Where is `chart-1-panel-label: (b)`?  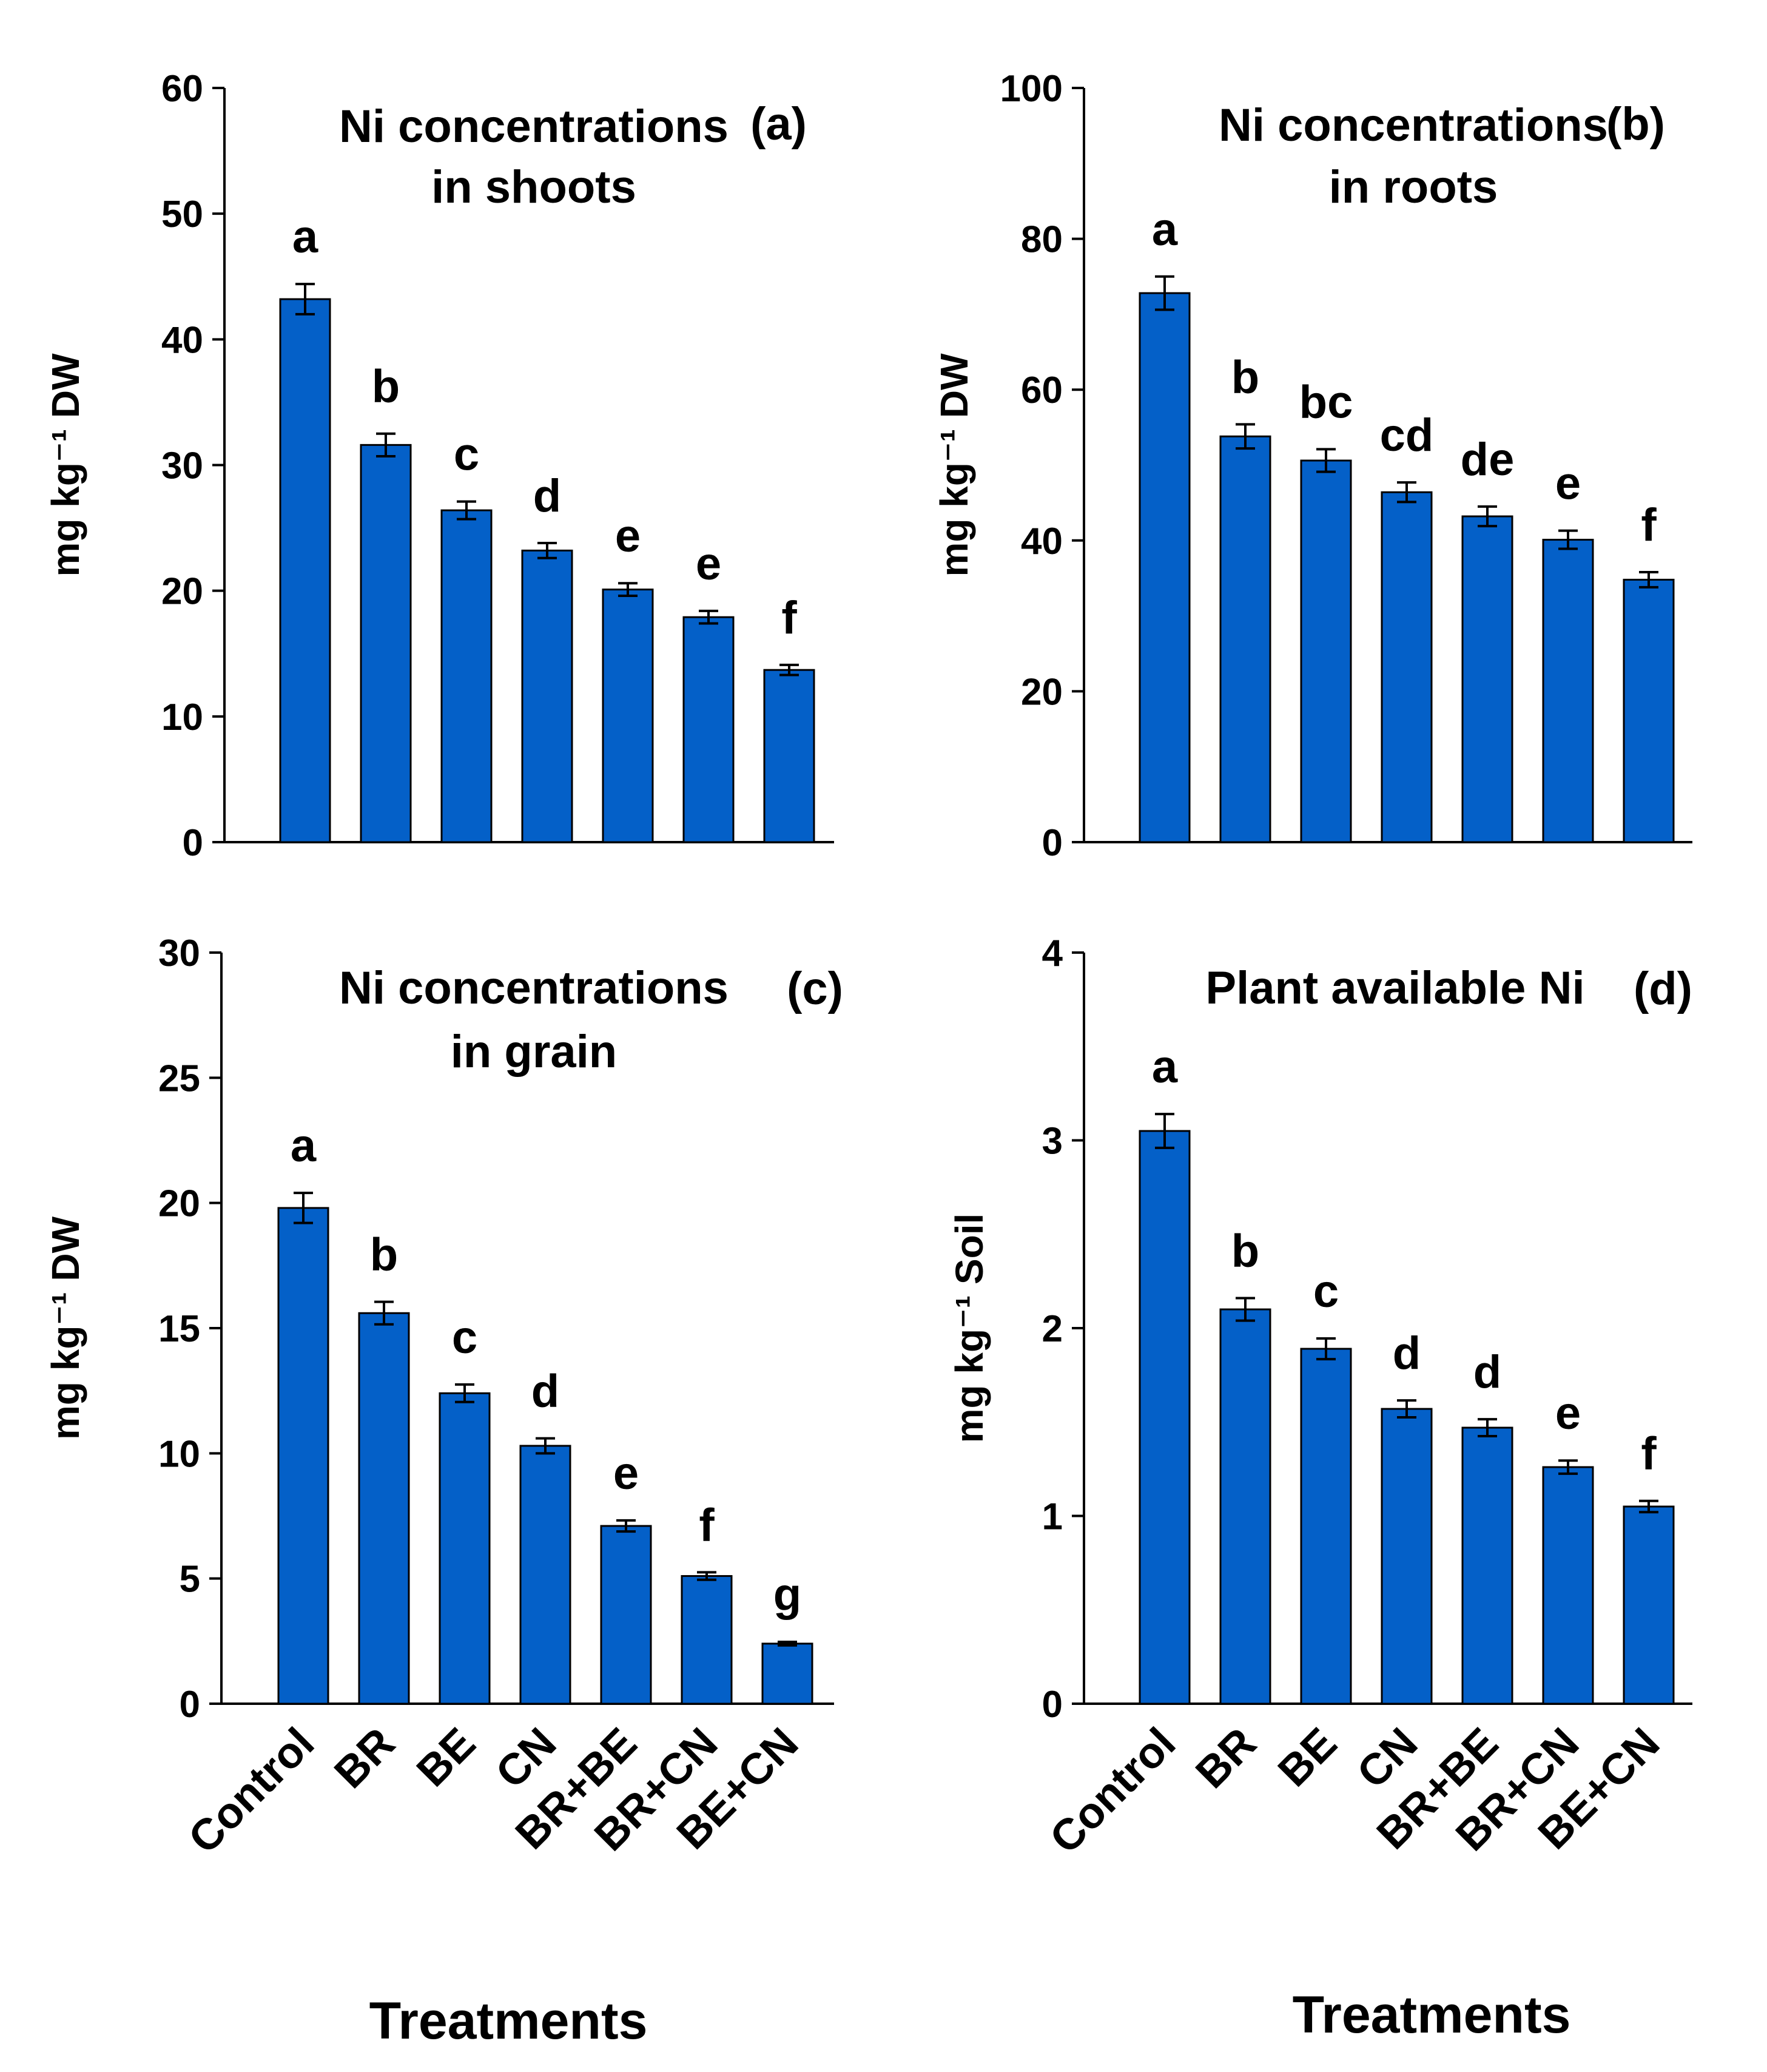
chart-1-panel-label: (b) is located at coordinates (1635, 124).